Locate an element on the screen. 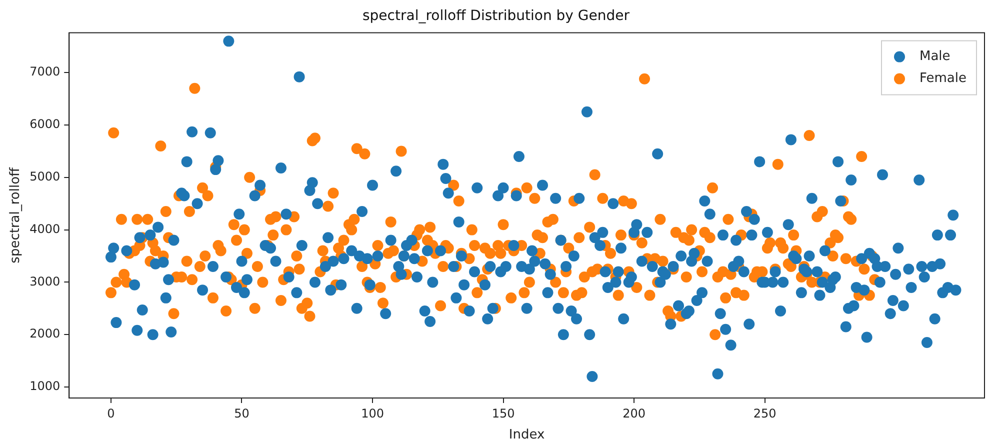  legend-label: Female is located at coordinates (943, 78).